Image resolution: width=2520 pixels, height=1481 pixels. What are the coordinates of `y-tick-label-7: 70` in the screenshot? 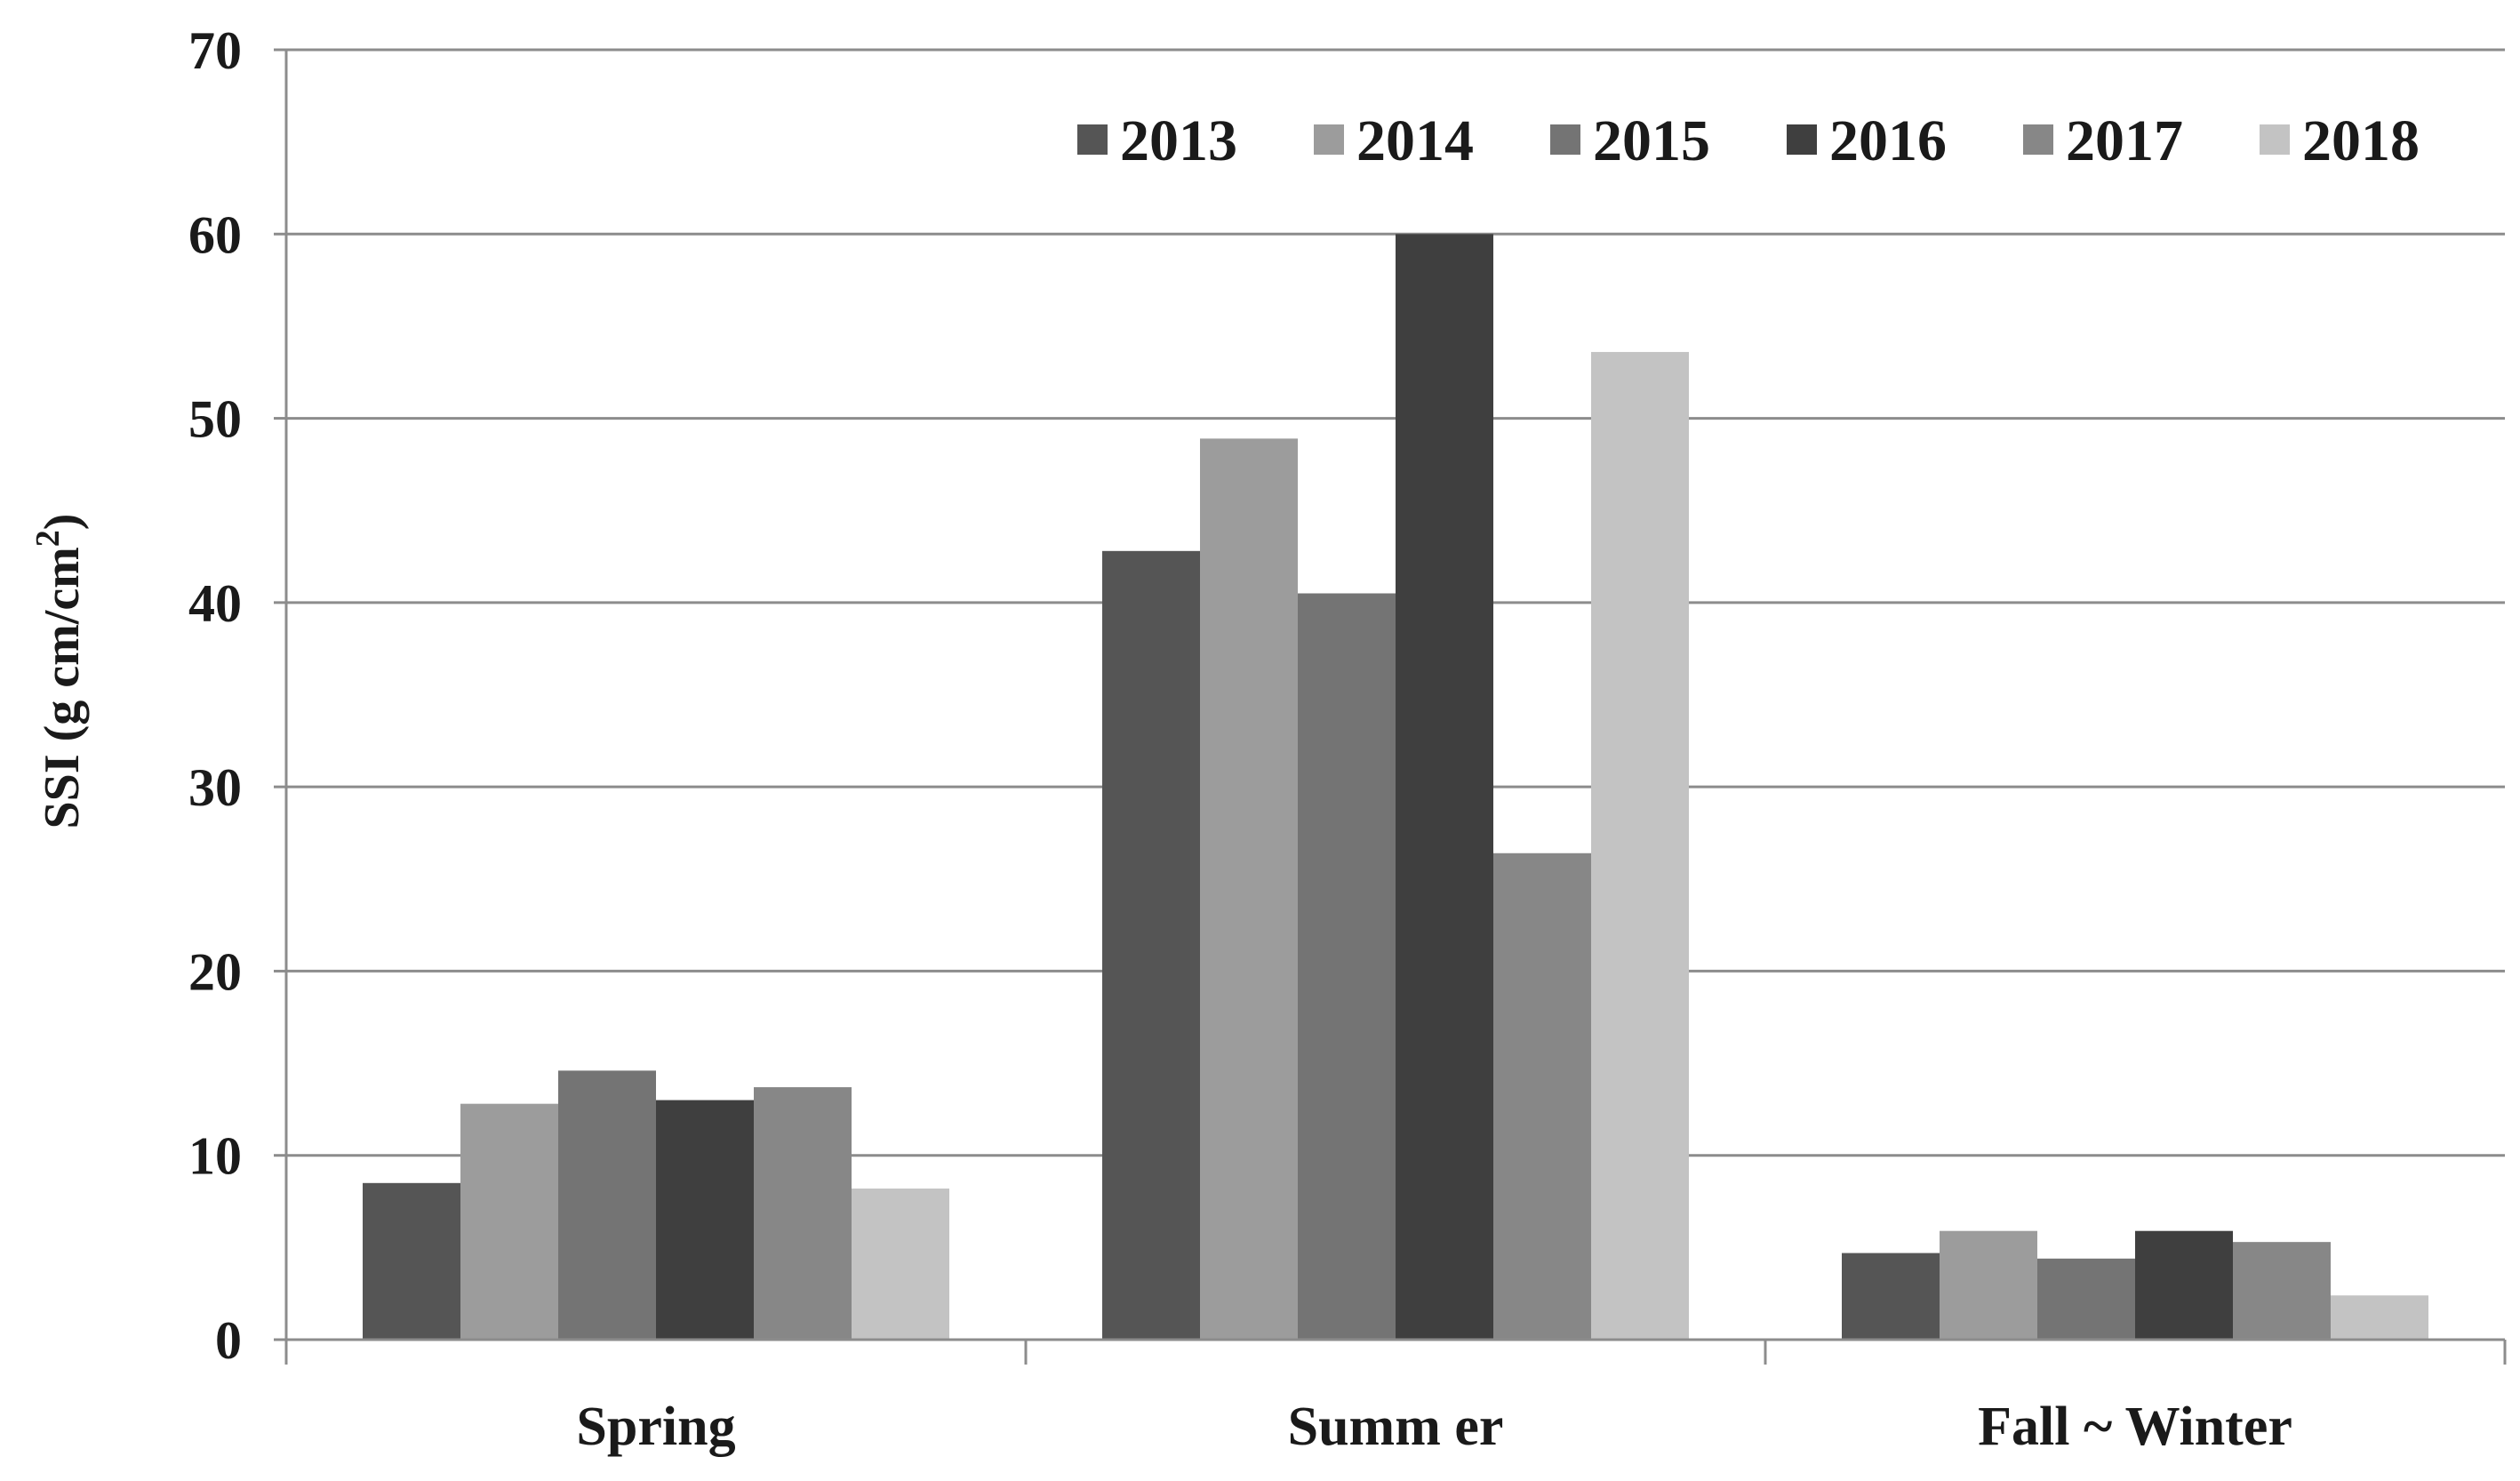 It's located at (215, 50).